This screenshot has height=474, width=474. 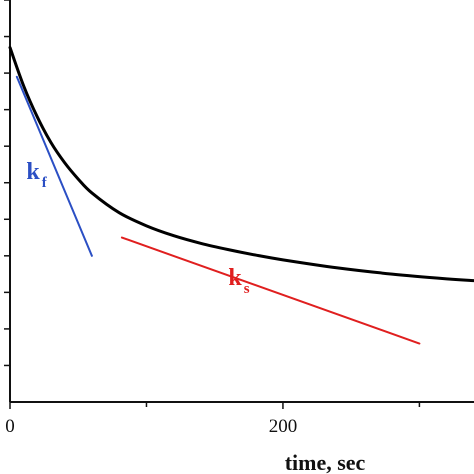 I want to click on ks-tangent-line, so click(x=270, y=290).